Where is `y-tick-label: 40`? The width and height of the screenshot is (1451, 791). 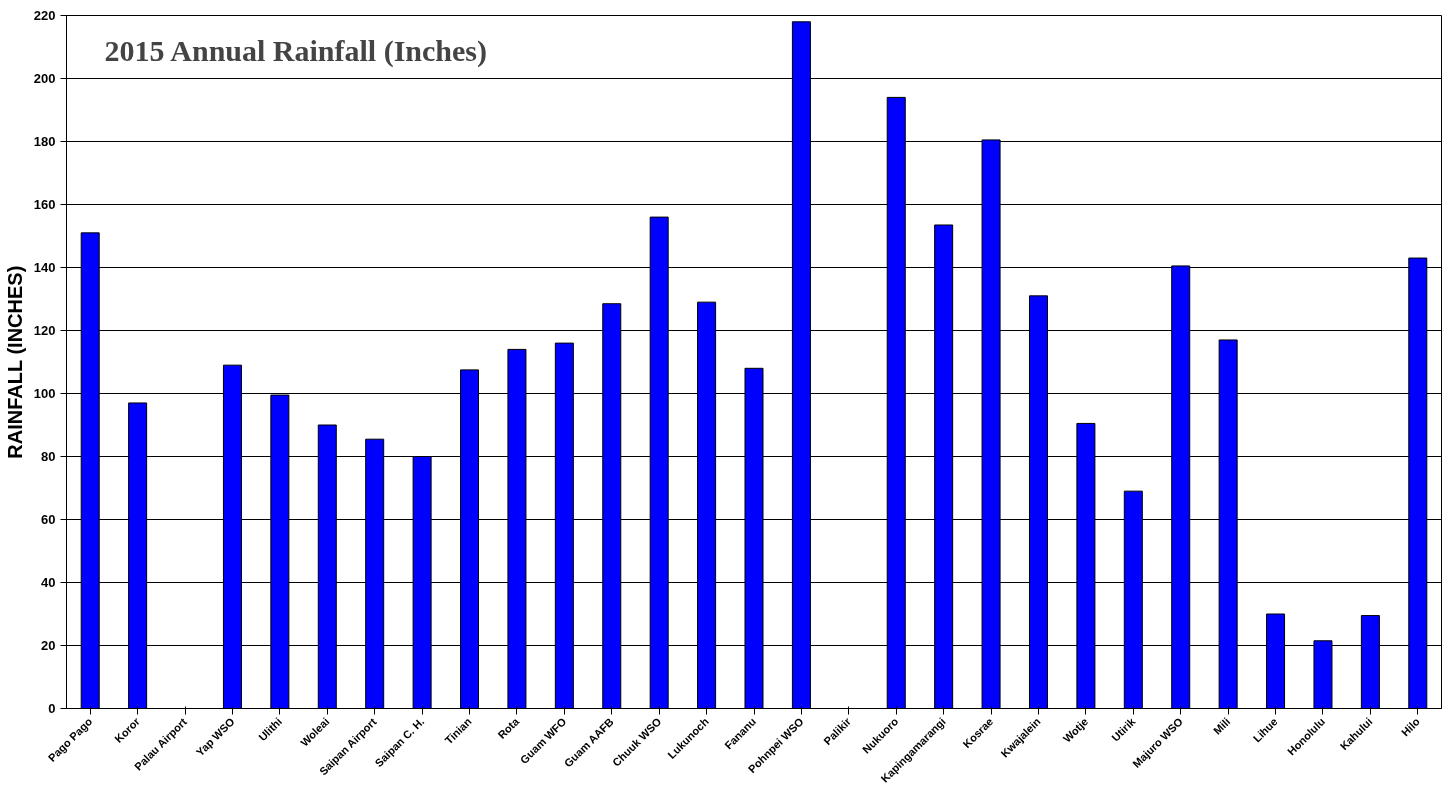 y-tick-label: 40 is located at coordinates (48, 582).